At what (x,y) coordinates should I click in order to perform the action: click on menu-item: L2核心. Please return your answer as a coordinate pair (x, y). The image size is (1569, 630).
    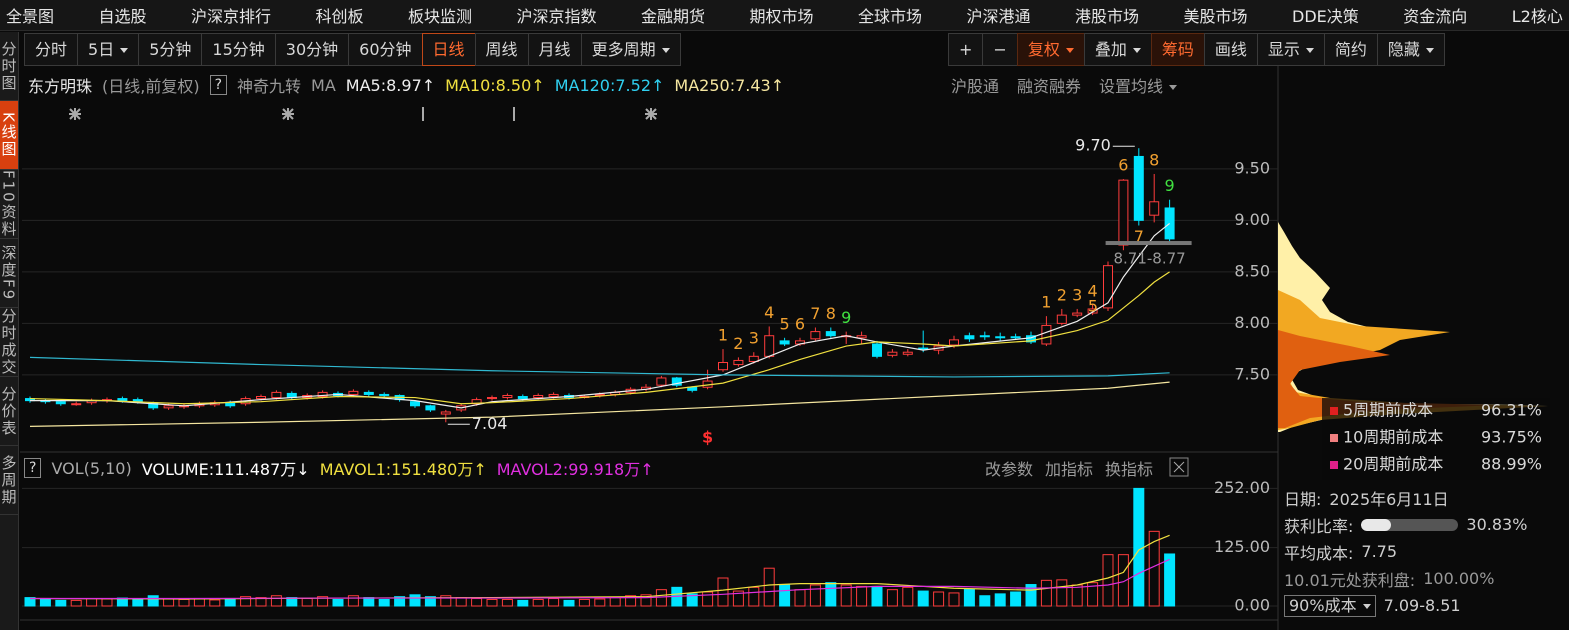
    Looking at the image, I should click on (1537, 16).